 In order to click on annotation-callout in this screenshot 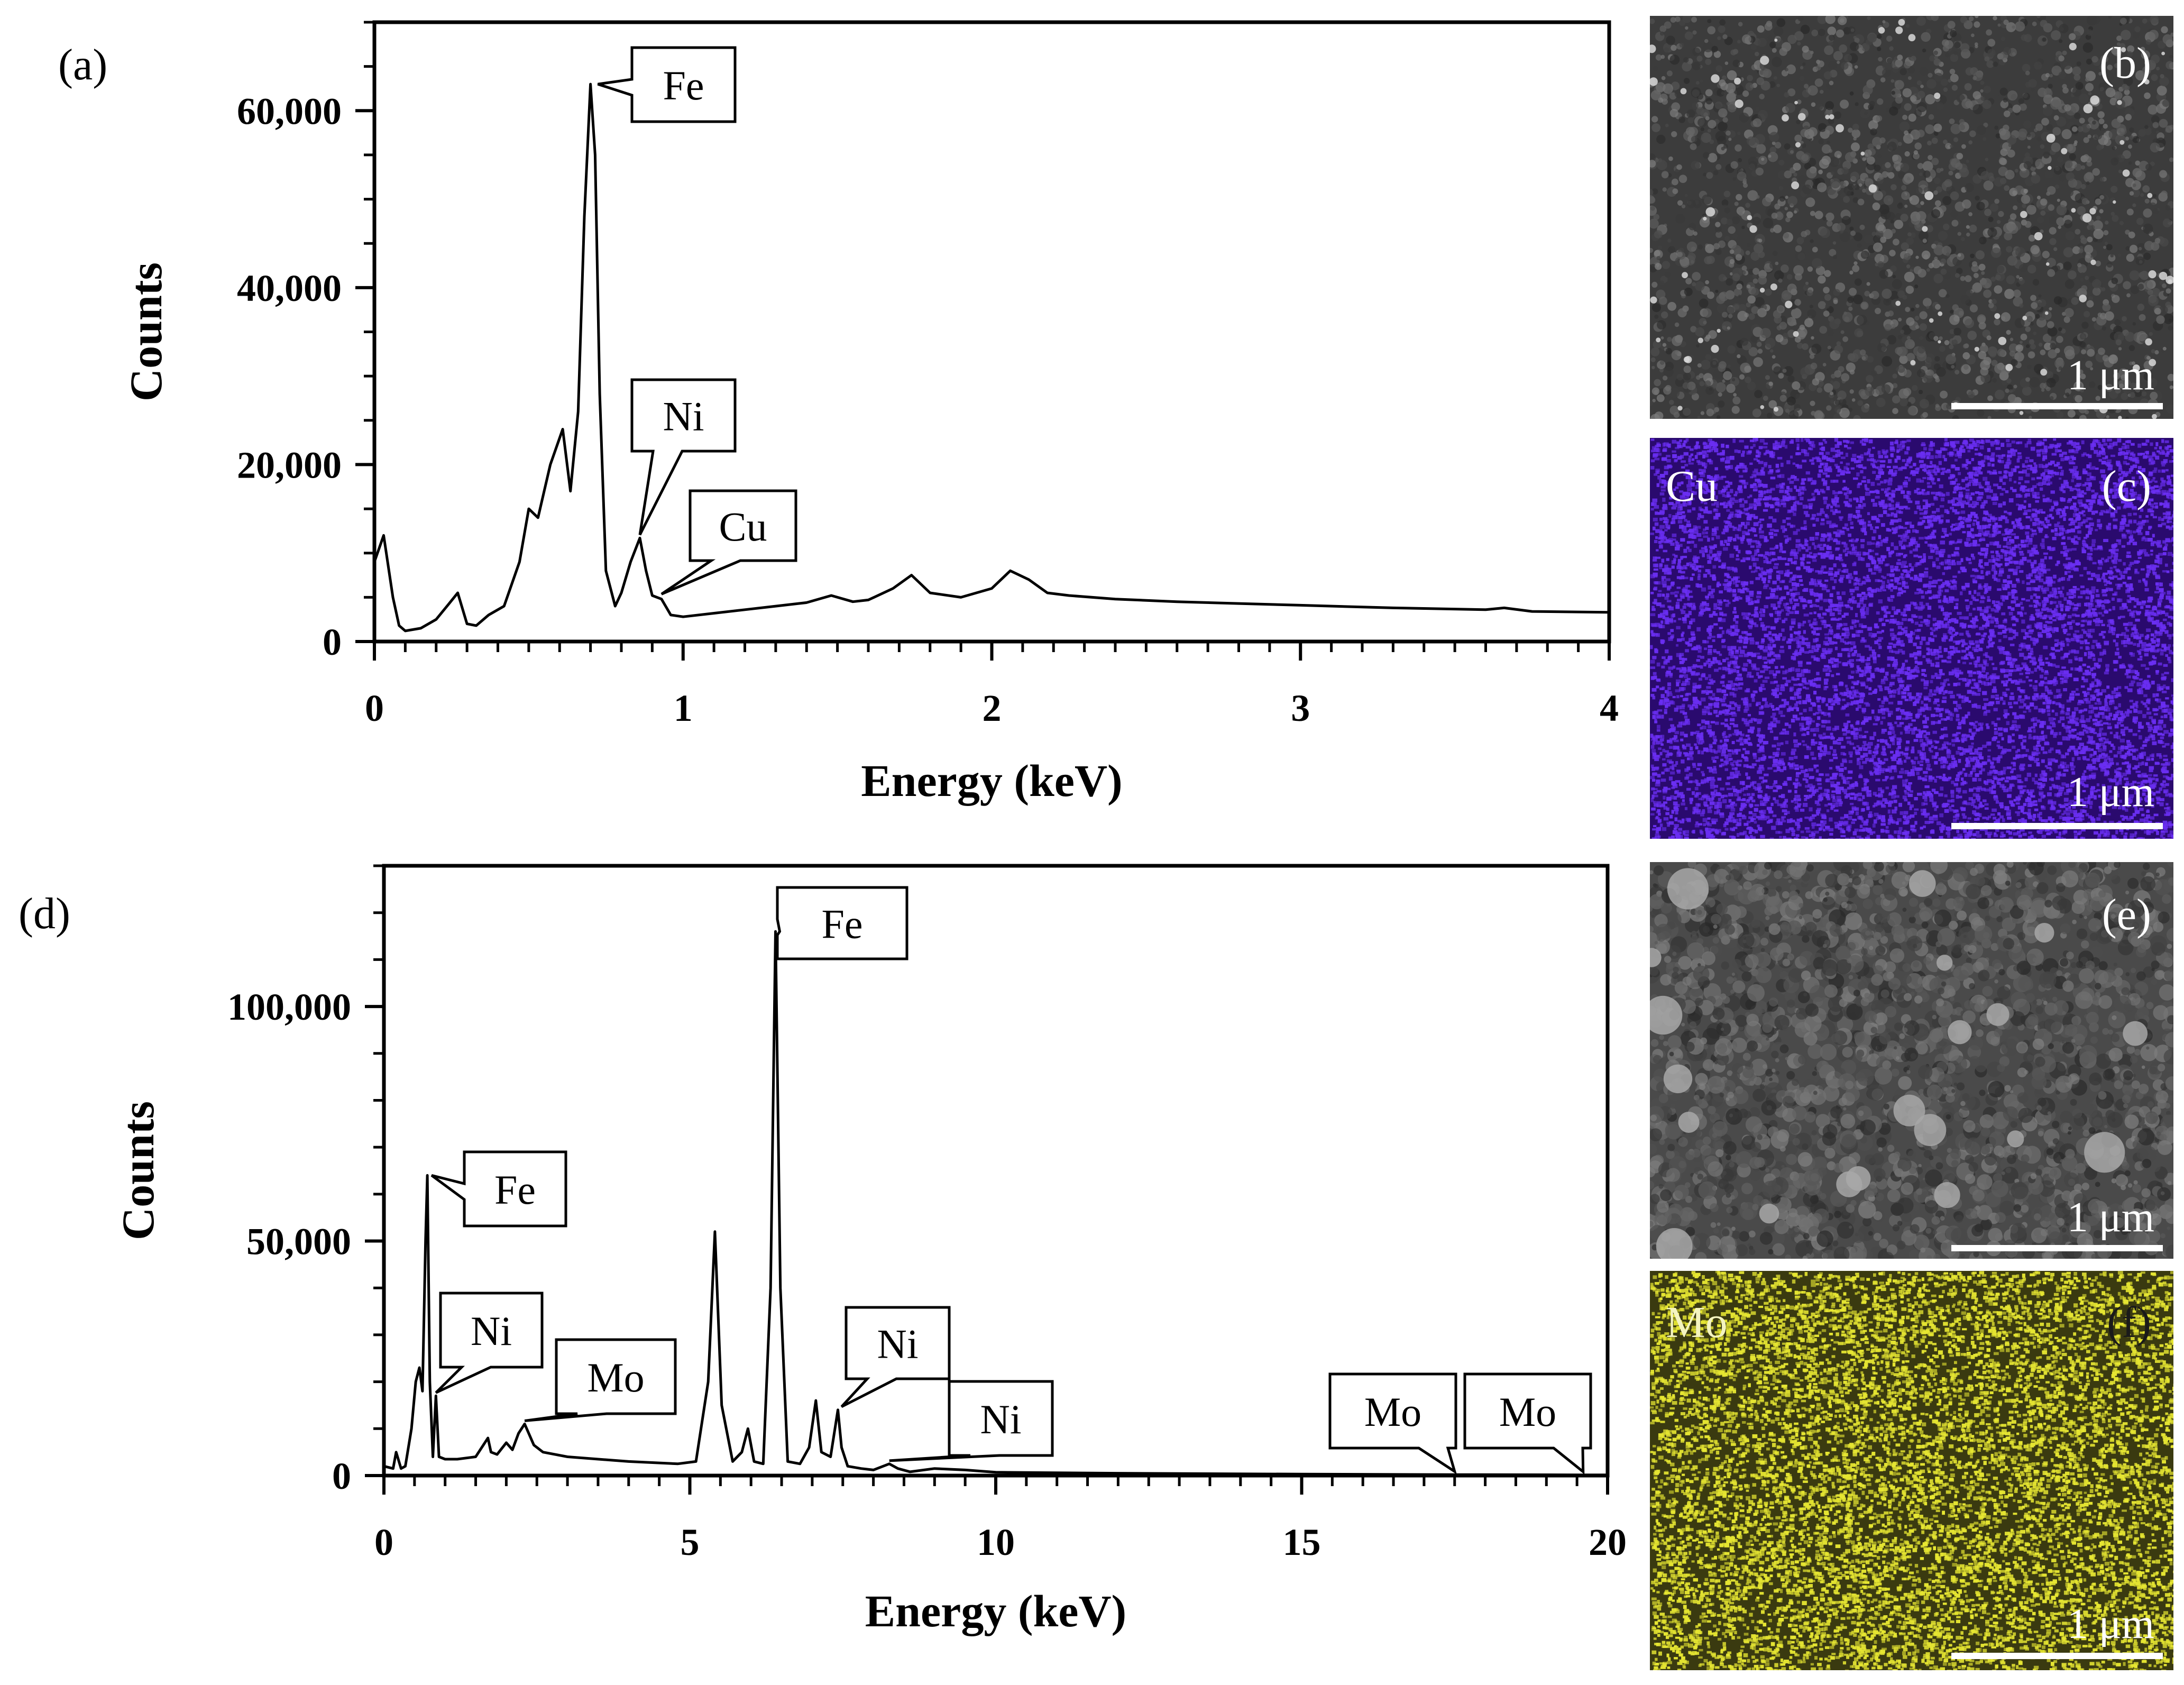, I will do `click(498, 1189)`.